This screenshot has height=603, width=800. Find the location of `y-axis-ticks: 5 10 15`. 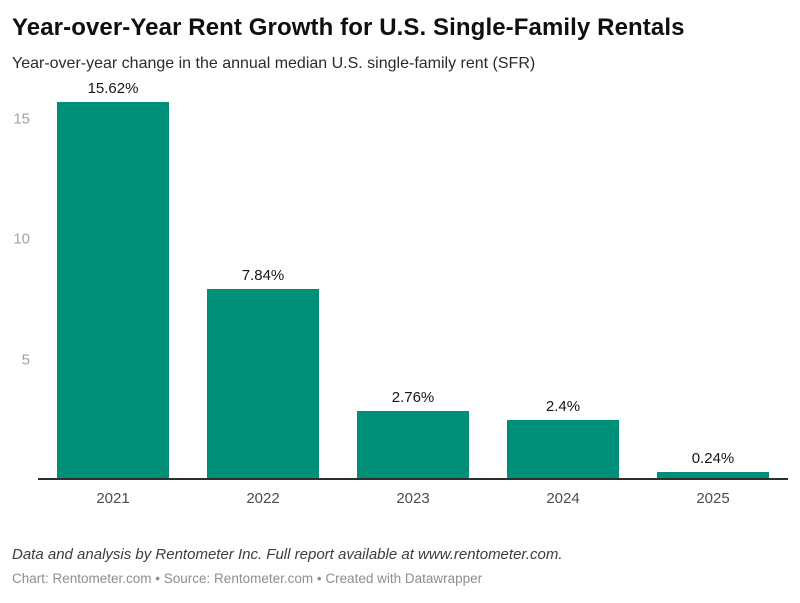

y-axis-ticks: 5 10 15 is located at coordinates (21, 278).